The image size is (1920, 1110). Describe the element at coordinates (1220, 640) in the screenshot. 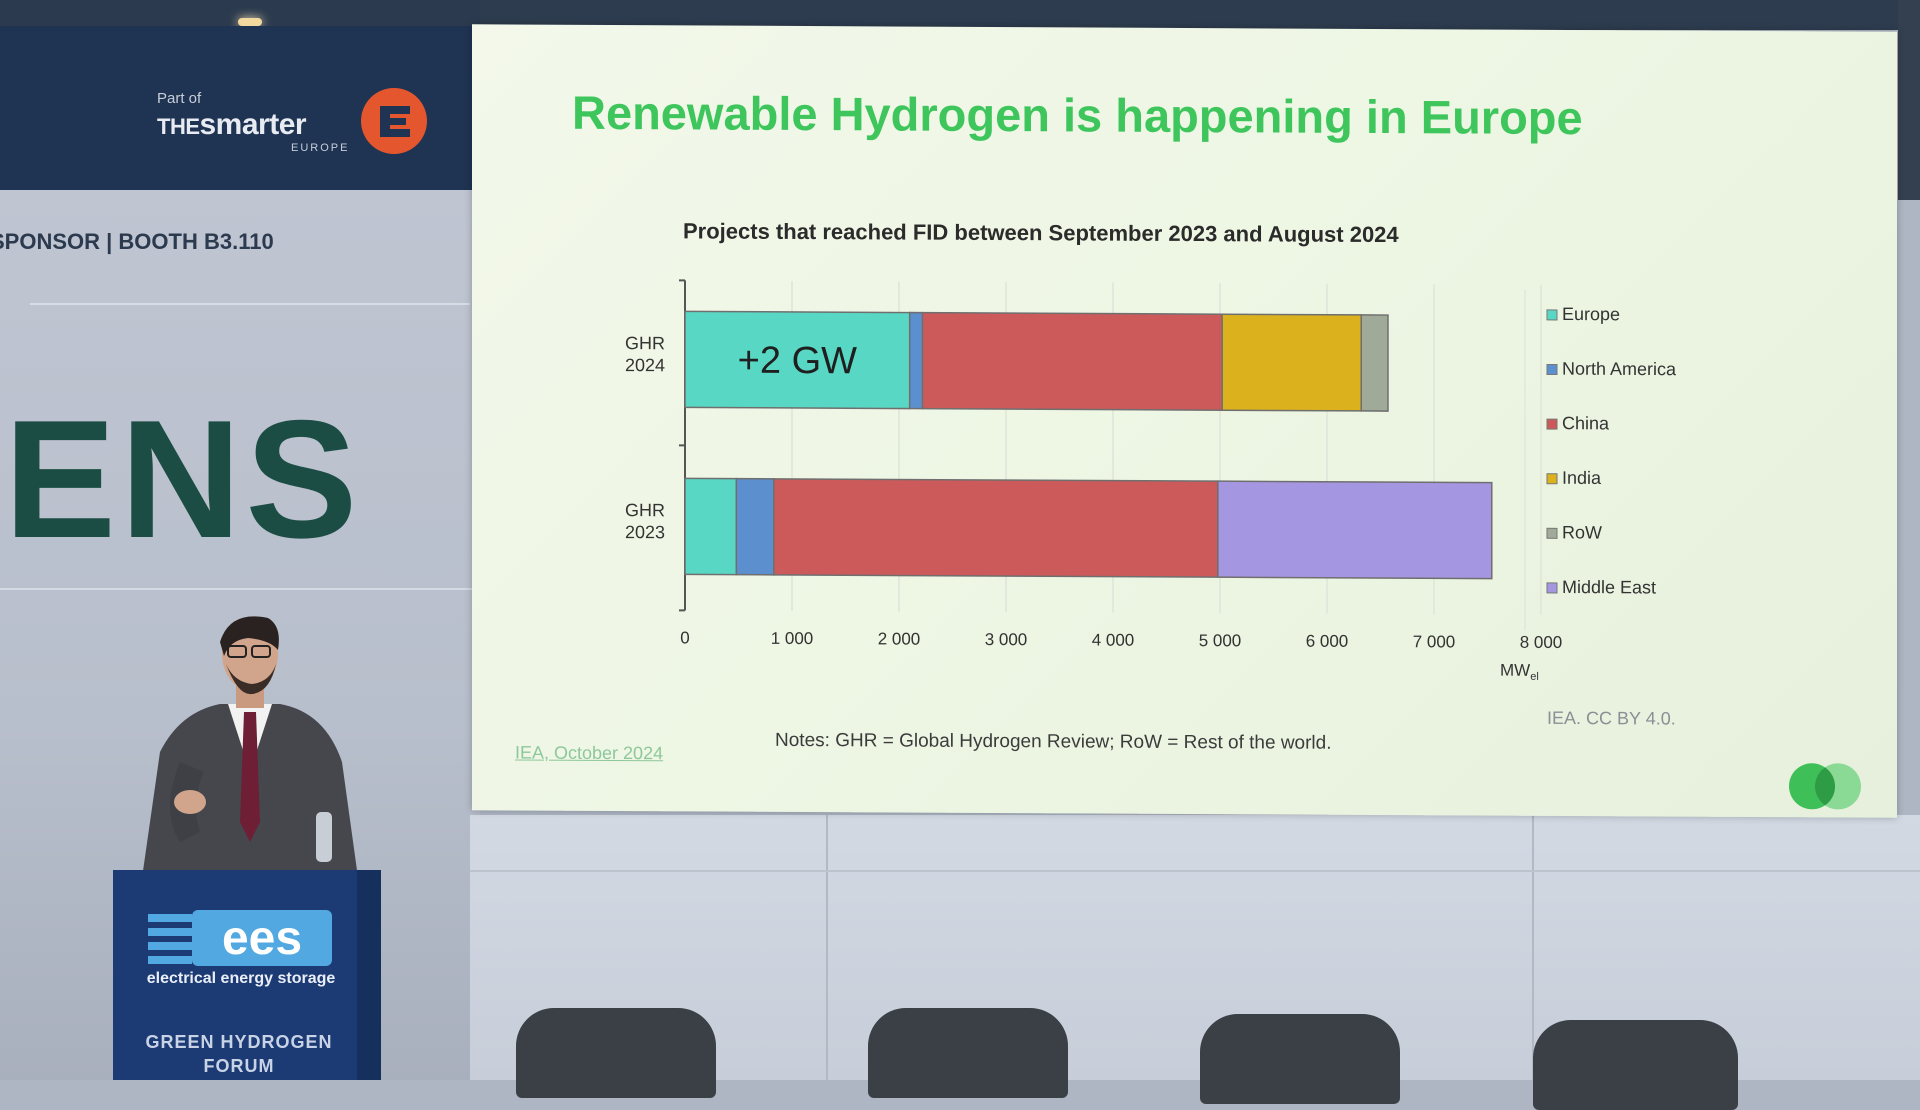

I see `x-tick-label: 5 000` at that location.